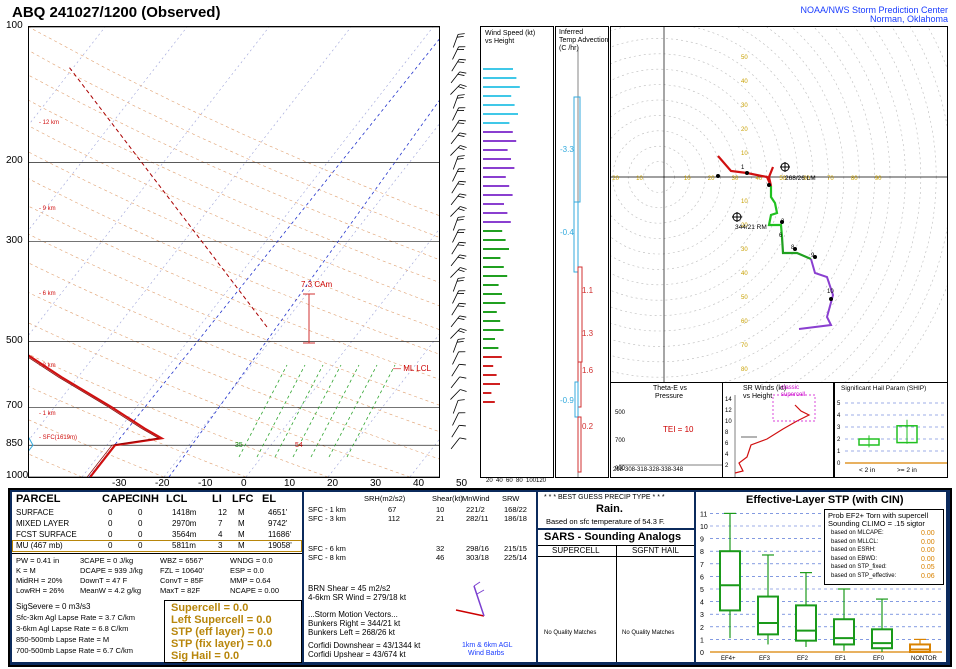 This screenshot has height=669, width=956. What do you see at coordinates (38, 560) in the screenshot?
I see `thermo-param: PW = 0.41 in` at bounding box center [38, 560].